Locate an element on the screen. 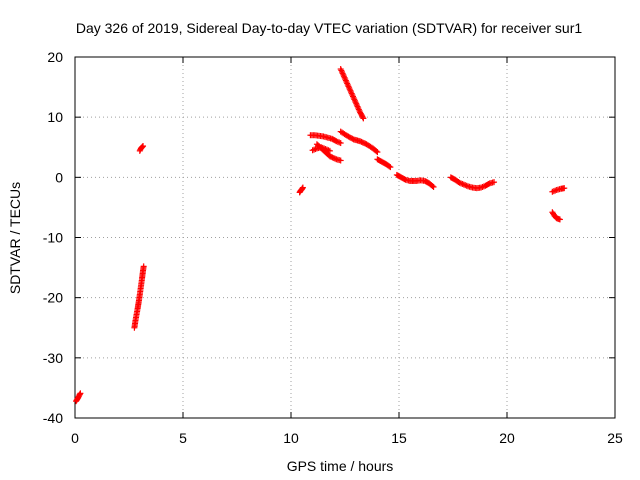  y-tick-label: -40 is located at coordinates (53, 418).